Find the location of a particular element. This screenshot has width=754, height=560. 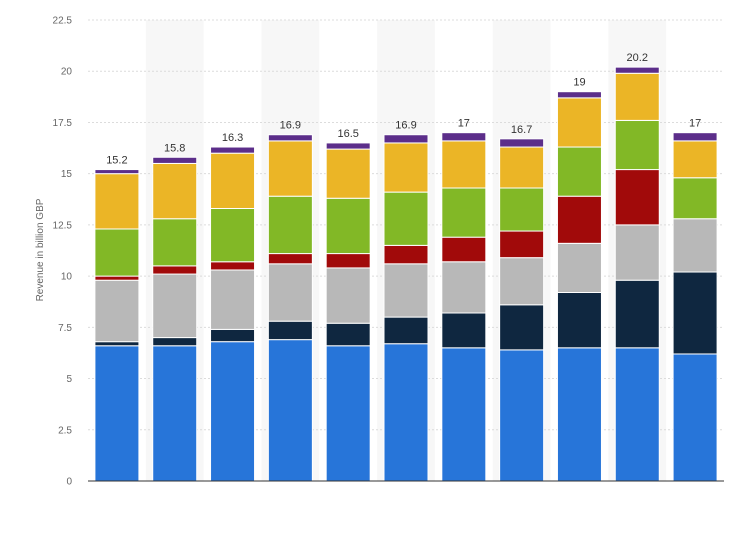

bar-total-label: 15.2 is located at coordinates (116, 161).